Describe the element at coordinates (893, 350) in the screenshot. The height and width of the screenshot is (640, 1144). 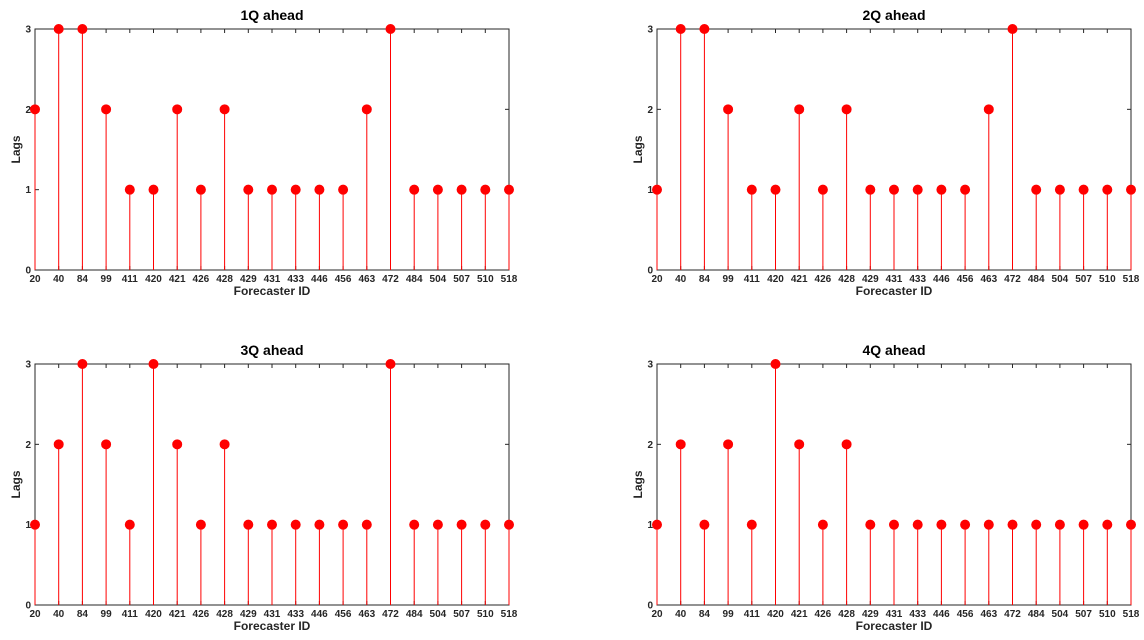
I see `chart-title: 4Q ahead` at that location.